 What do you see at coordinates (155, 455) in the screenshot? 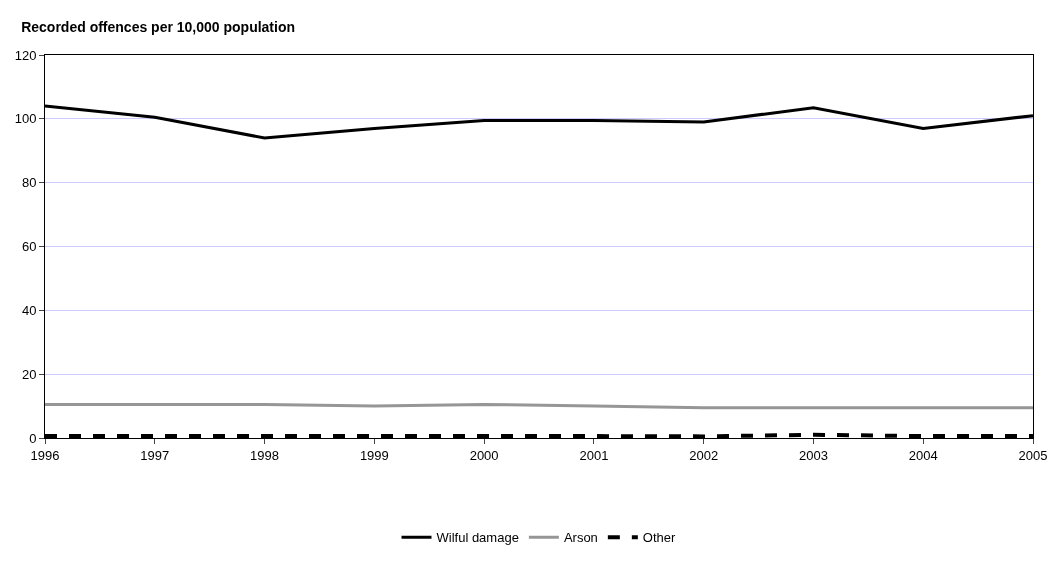
I see `x-tick-label: 1997` at bounding box center [155, 455].